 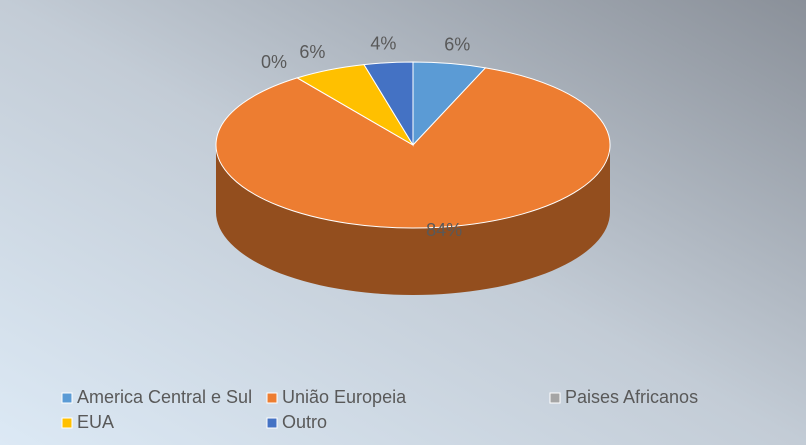 I want to click on legend-label: America Central e Sul, so click(x=164, y=397).